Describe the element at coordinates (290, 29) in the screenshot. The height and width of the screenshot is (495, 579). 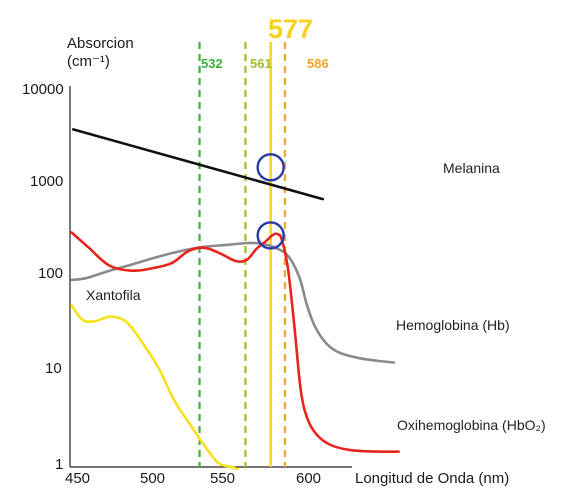
I see `vline-label-577: 577` at that location.